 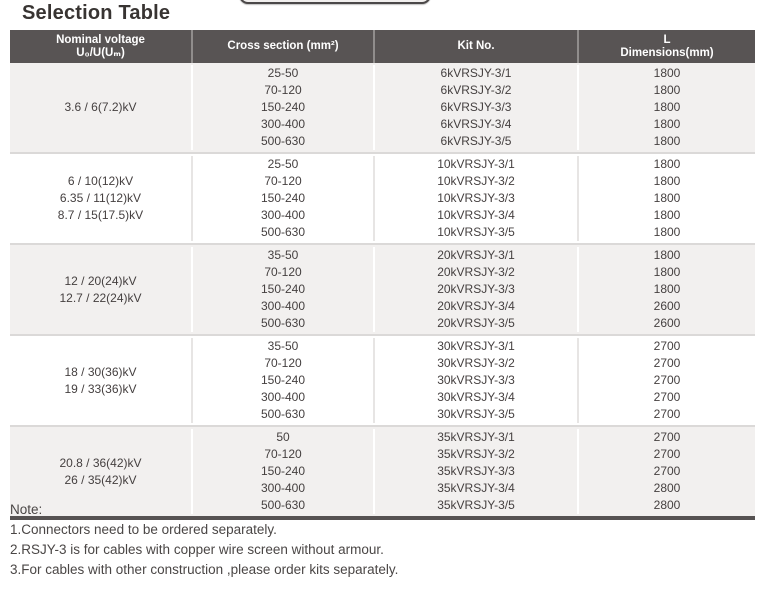 I want to click on column-header-cross-section: Cross section (mm²), so click(x=282, y=46).